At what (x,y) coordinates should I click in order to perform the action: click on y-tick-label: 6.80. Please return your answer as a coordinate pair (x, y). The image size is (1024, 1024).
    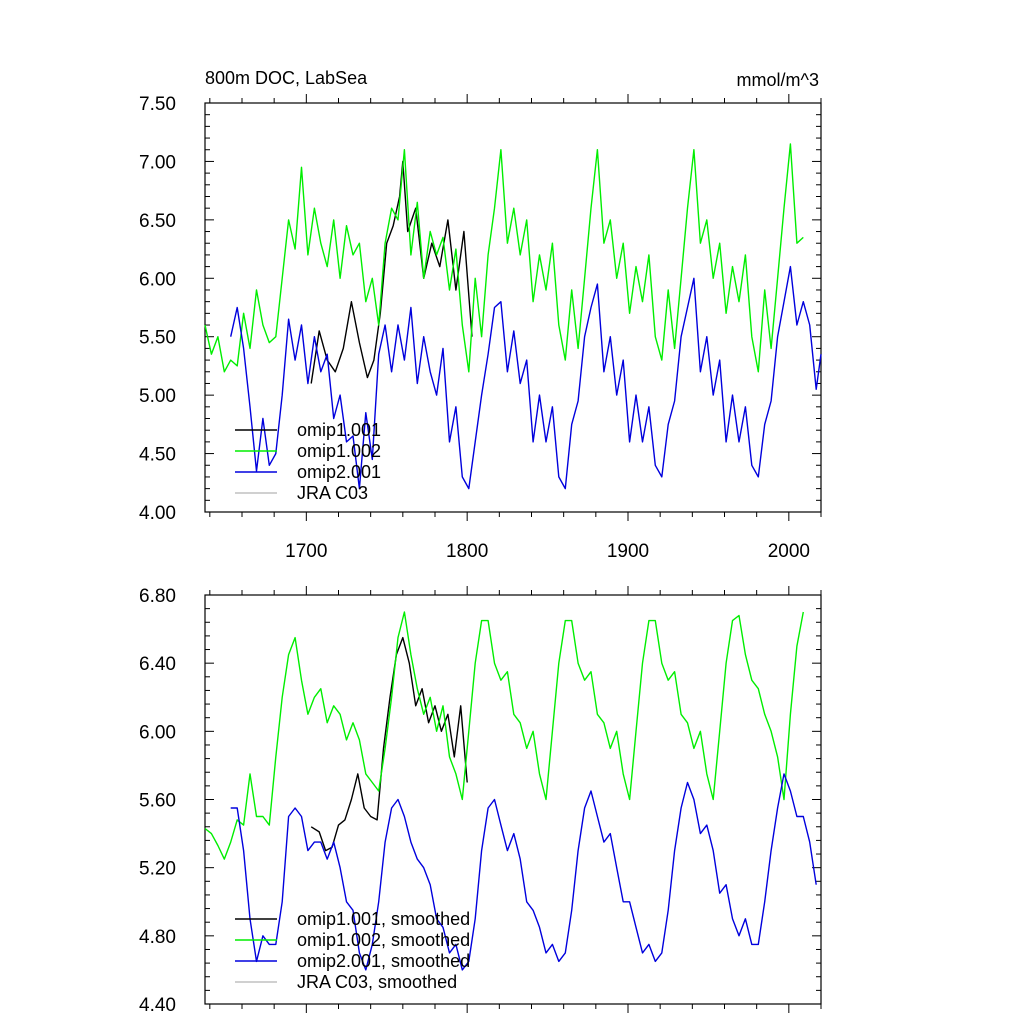
    Looking at the image, I should click on (157, 596).